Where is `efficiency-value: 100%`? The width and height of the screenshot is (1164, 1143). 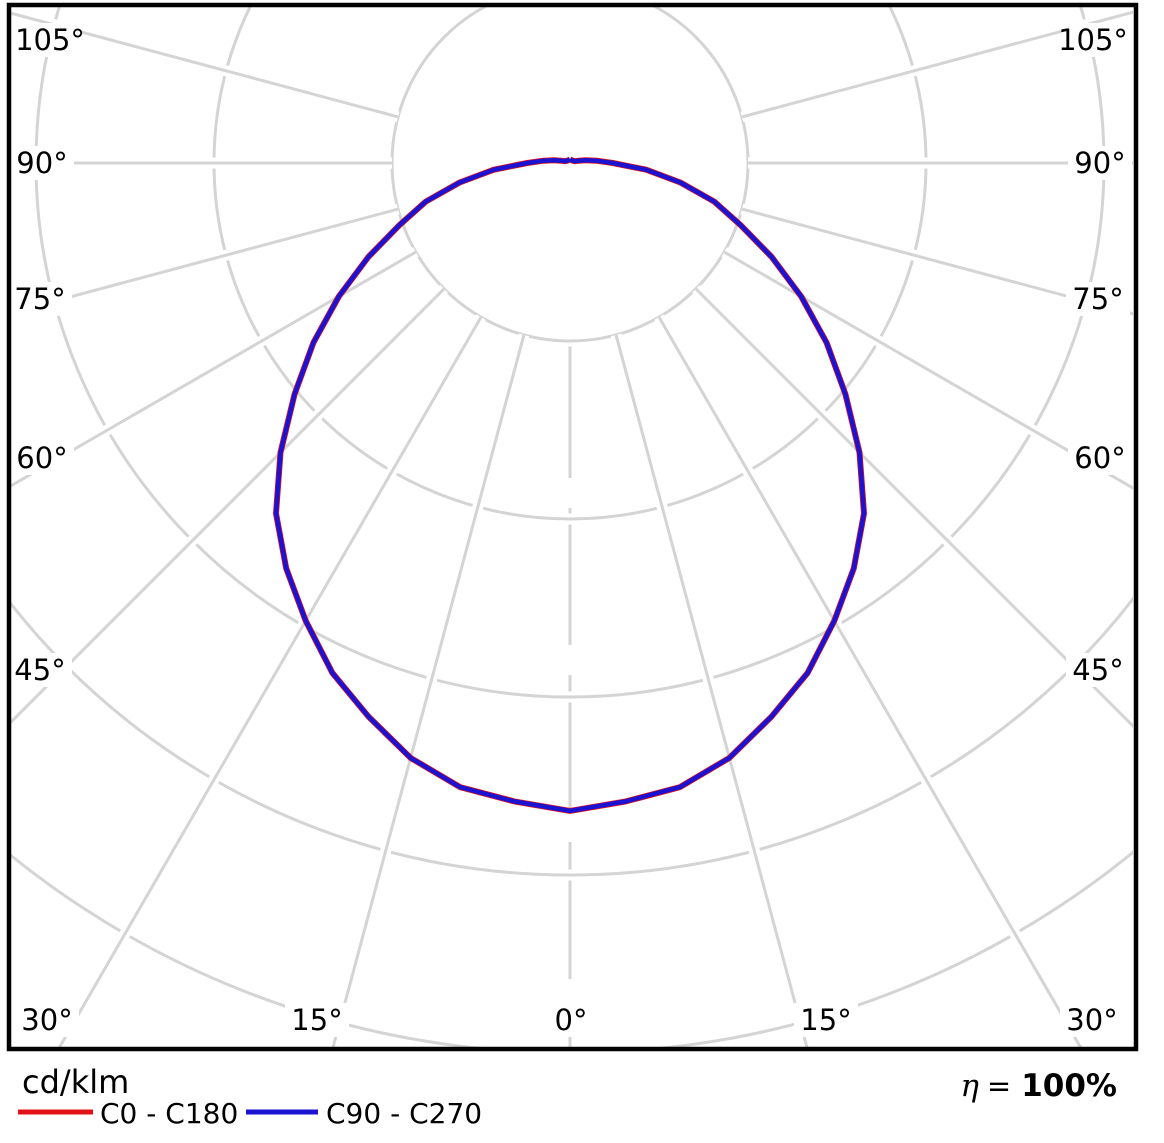
efficiency-value: 100% is located at coordinates (1069, 1086).